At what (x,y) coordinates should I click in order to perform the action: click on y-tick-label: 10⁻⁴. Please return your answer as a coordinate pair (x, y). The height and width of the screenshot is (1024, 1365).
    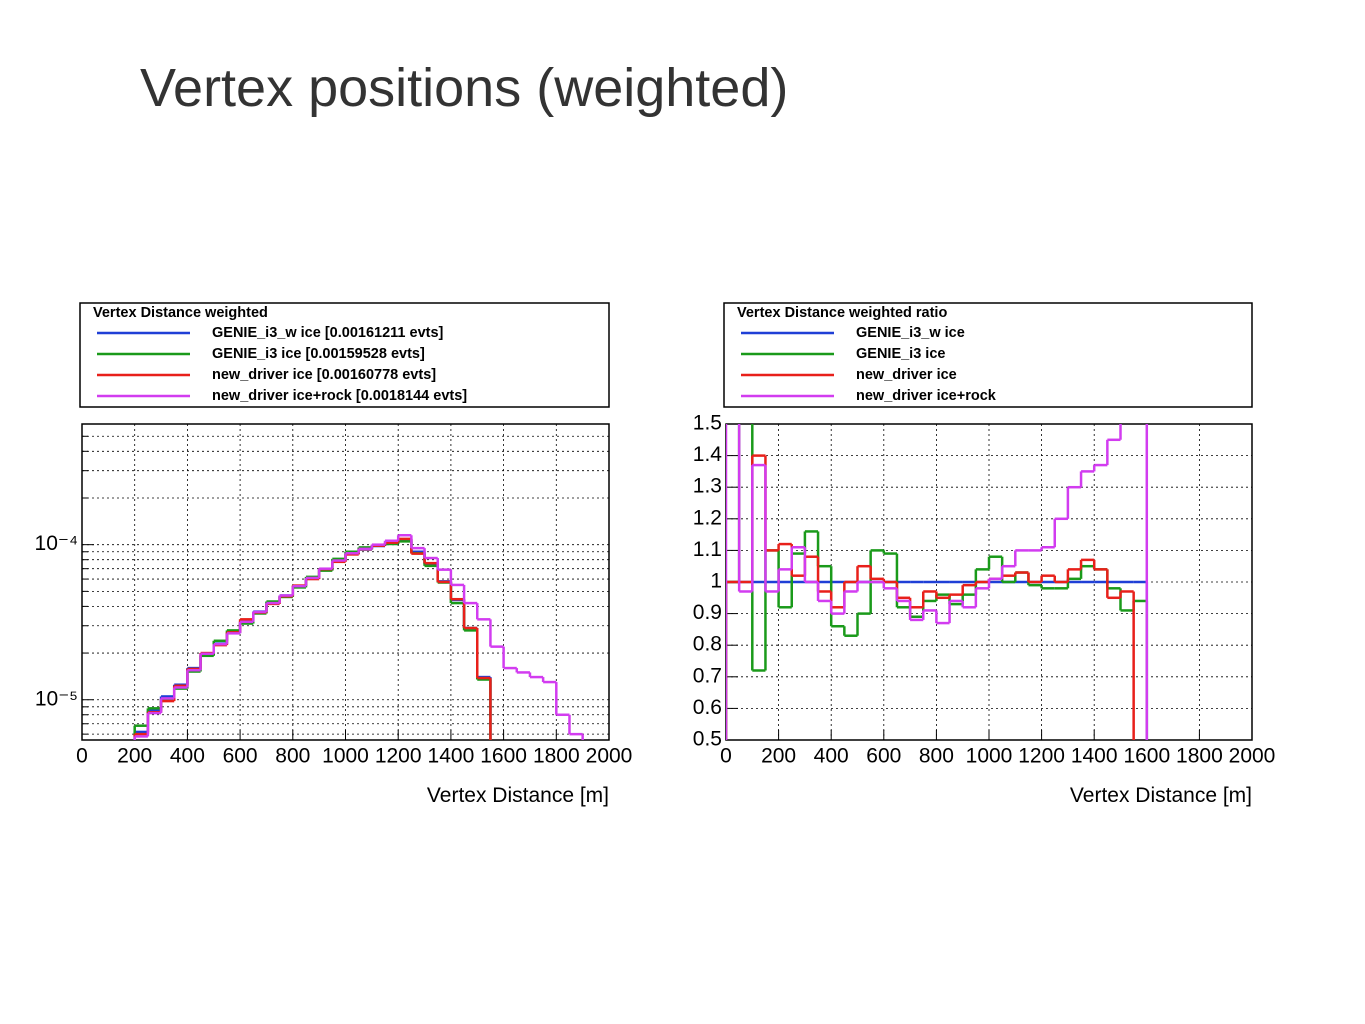
    Looking at the image, I should click on (56, 543).